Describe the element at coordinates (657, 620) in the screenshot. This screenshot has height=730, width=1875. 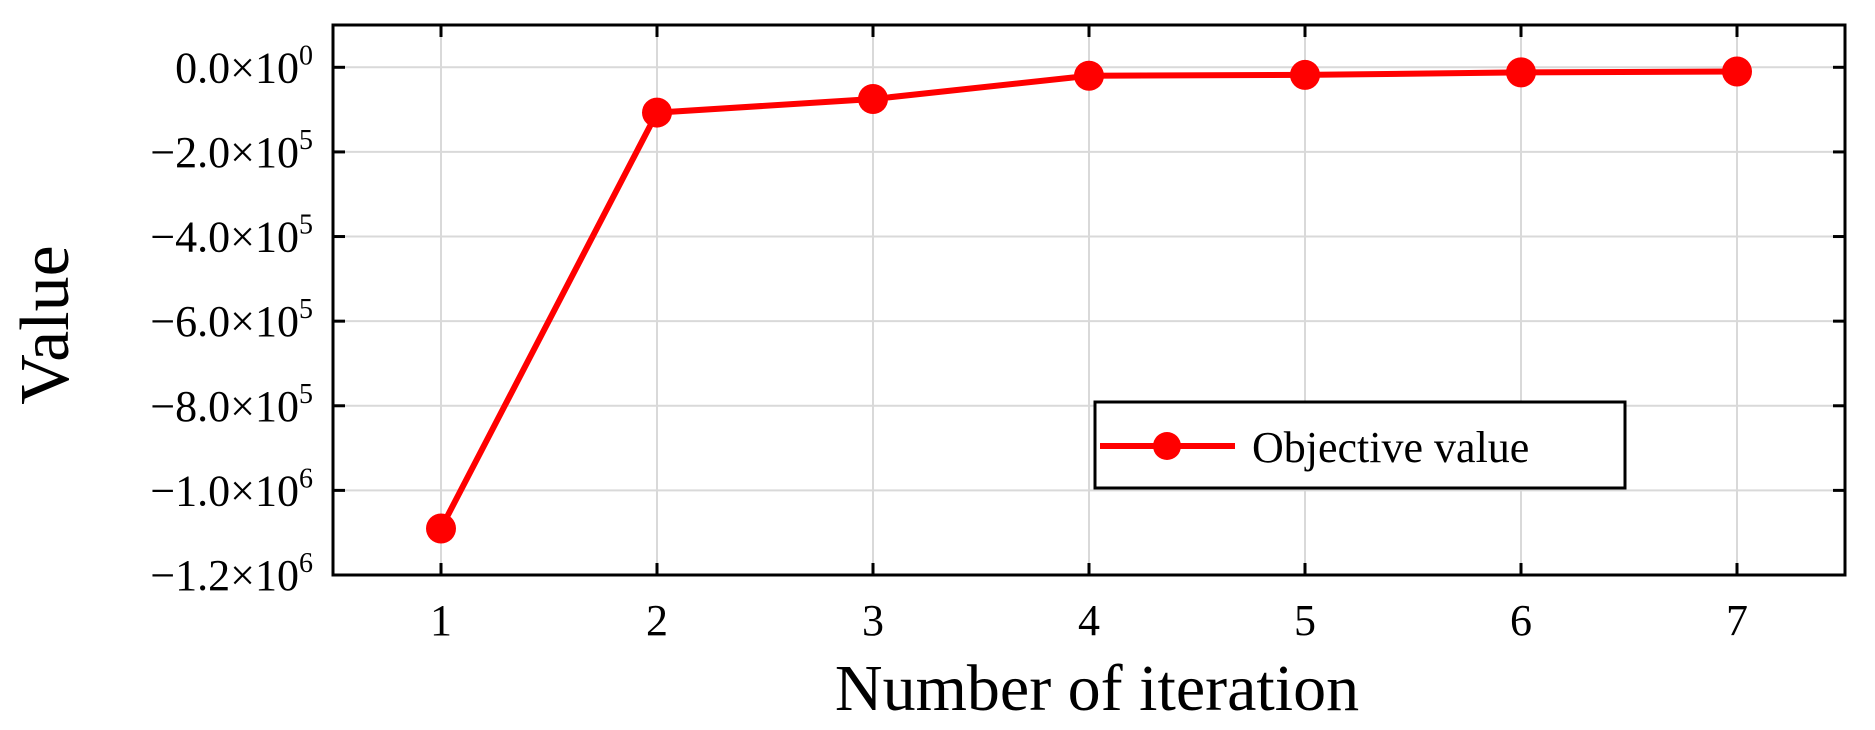
I see `x-tick-label-2: 2` at that location.